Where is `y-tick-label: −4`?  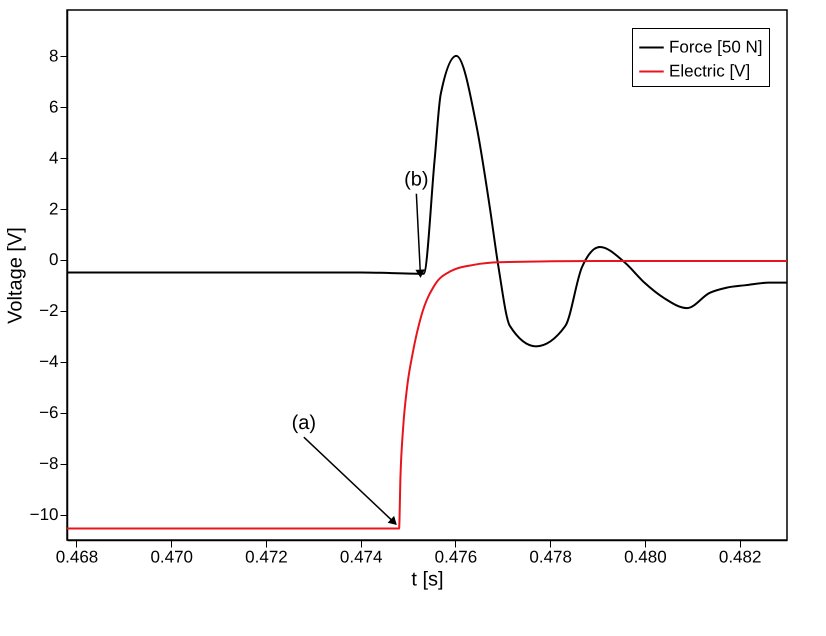
y-tick-label: −4 is located at coordinates (48, 362).